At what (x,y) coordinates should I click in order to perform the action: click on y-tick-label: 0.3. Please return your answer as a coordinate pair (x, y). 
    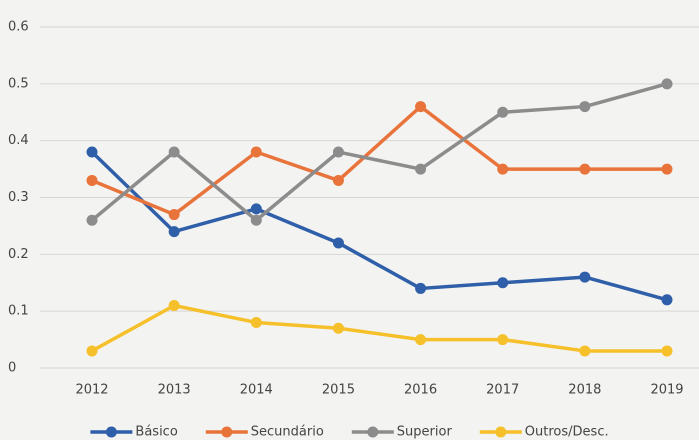
    Looking at the image, I should click on (18, 197).